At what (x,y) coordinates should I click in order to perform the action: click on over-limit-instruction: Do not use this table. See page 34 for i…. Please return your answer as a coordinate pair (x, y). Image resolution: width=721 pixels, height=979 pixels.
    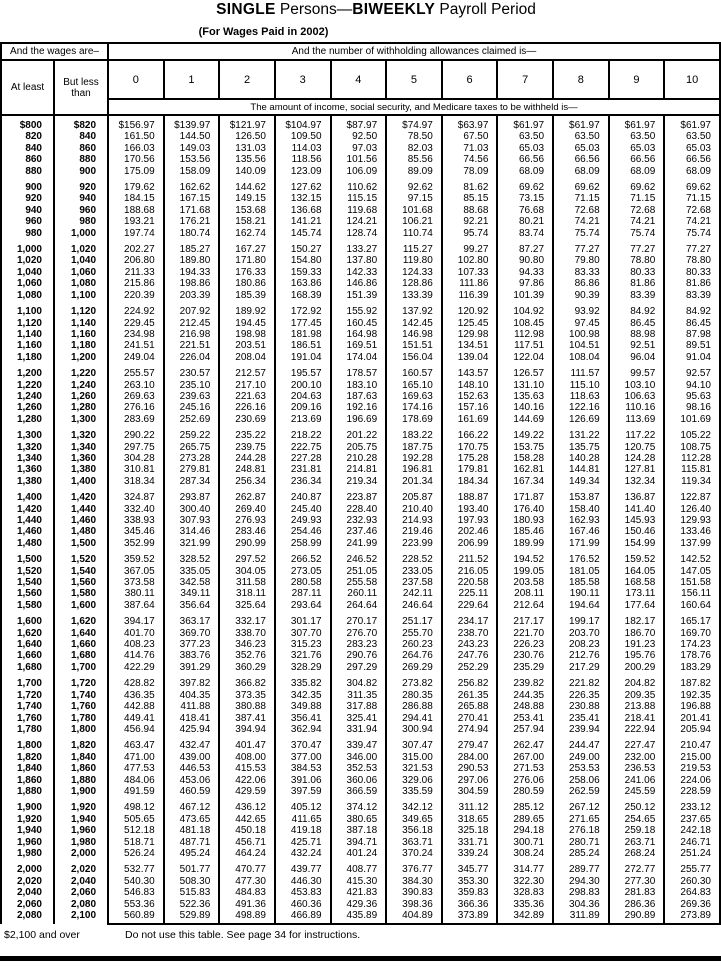
    Looking at the image, I should click on (243, 935).